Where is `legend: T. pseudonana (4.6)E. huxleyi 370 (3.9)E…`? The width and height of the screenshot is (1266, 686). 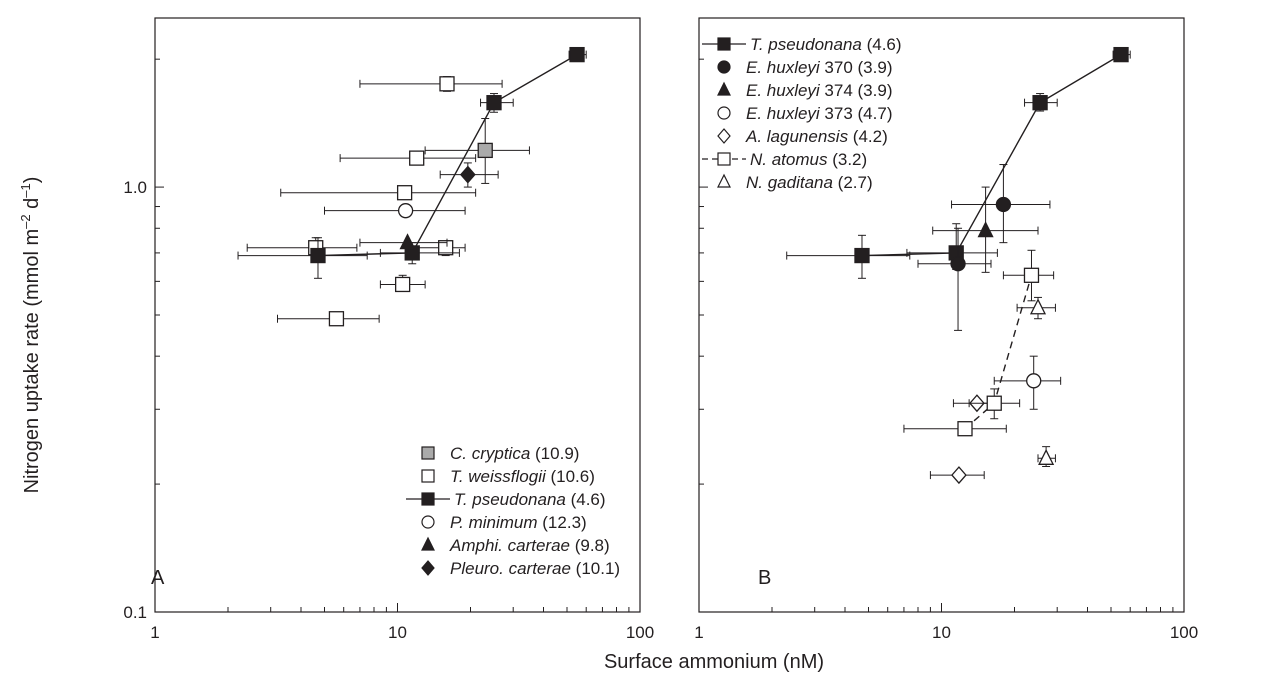
legend: T. pseudonana (4.6)E. huxleyi 370 (3.9)E… is located at coordinates (802, 113).